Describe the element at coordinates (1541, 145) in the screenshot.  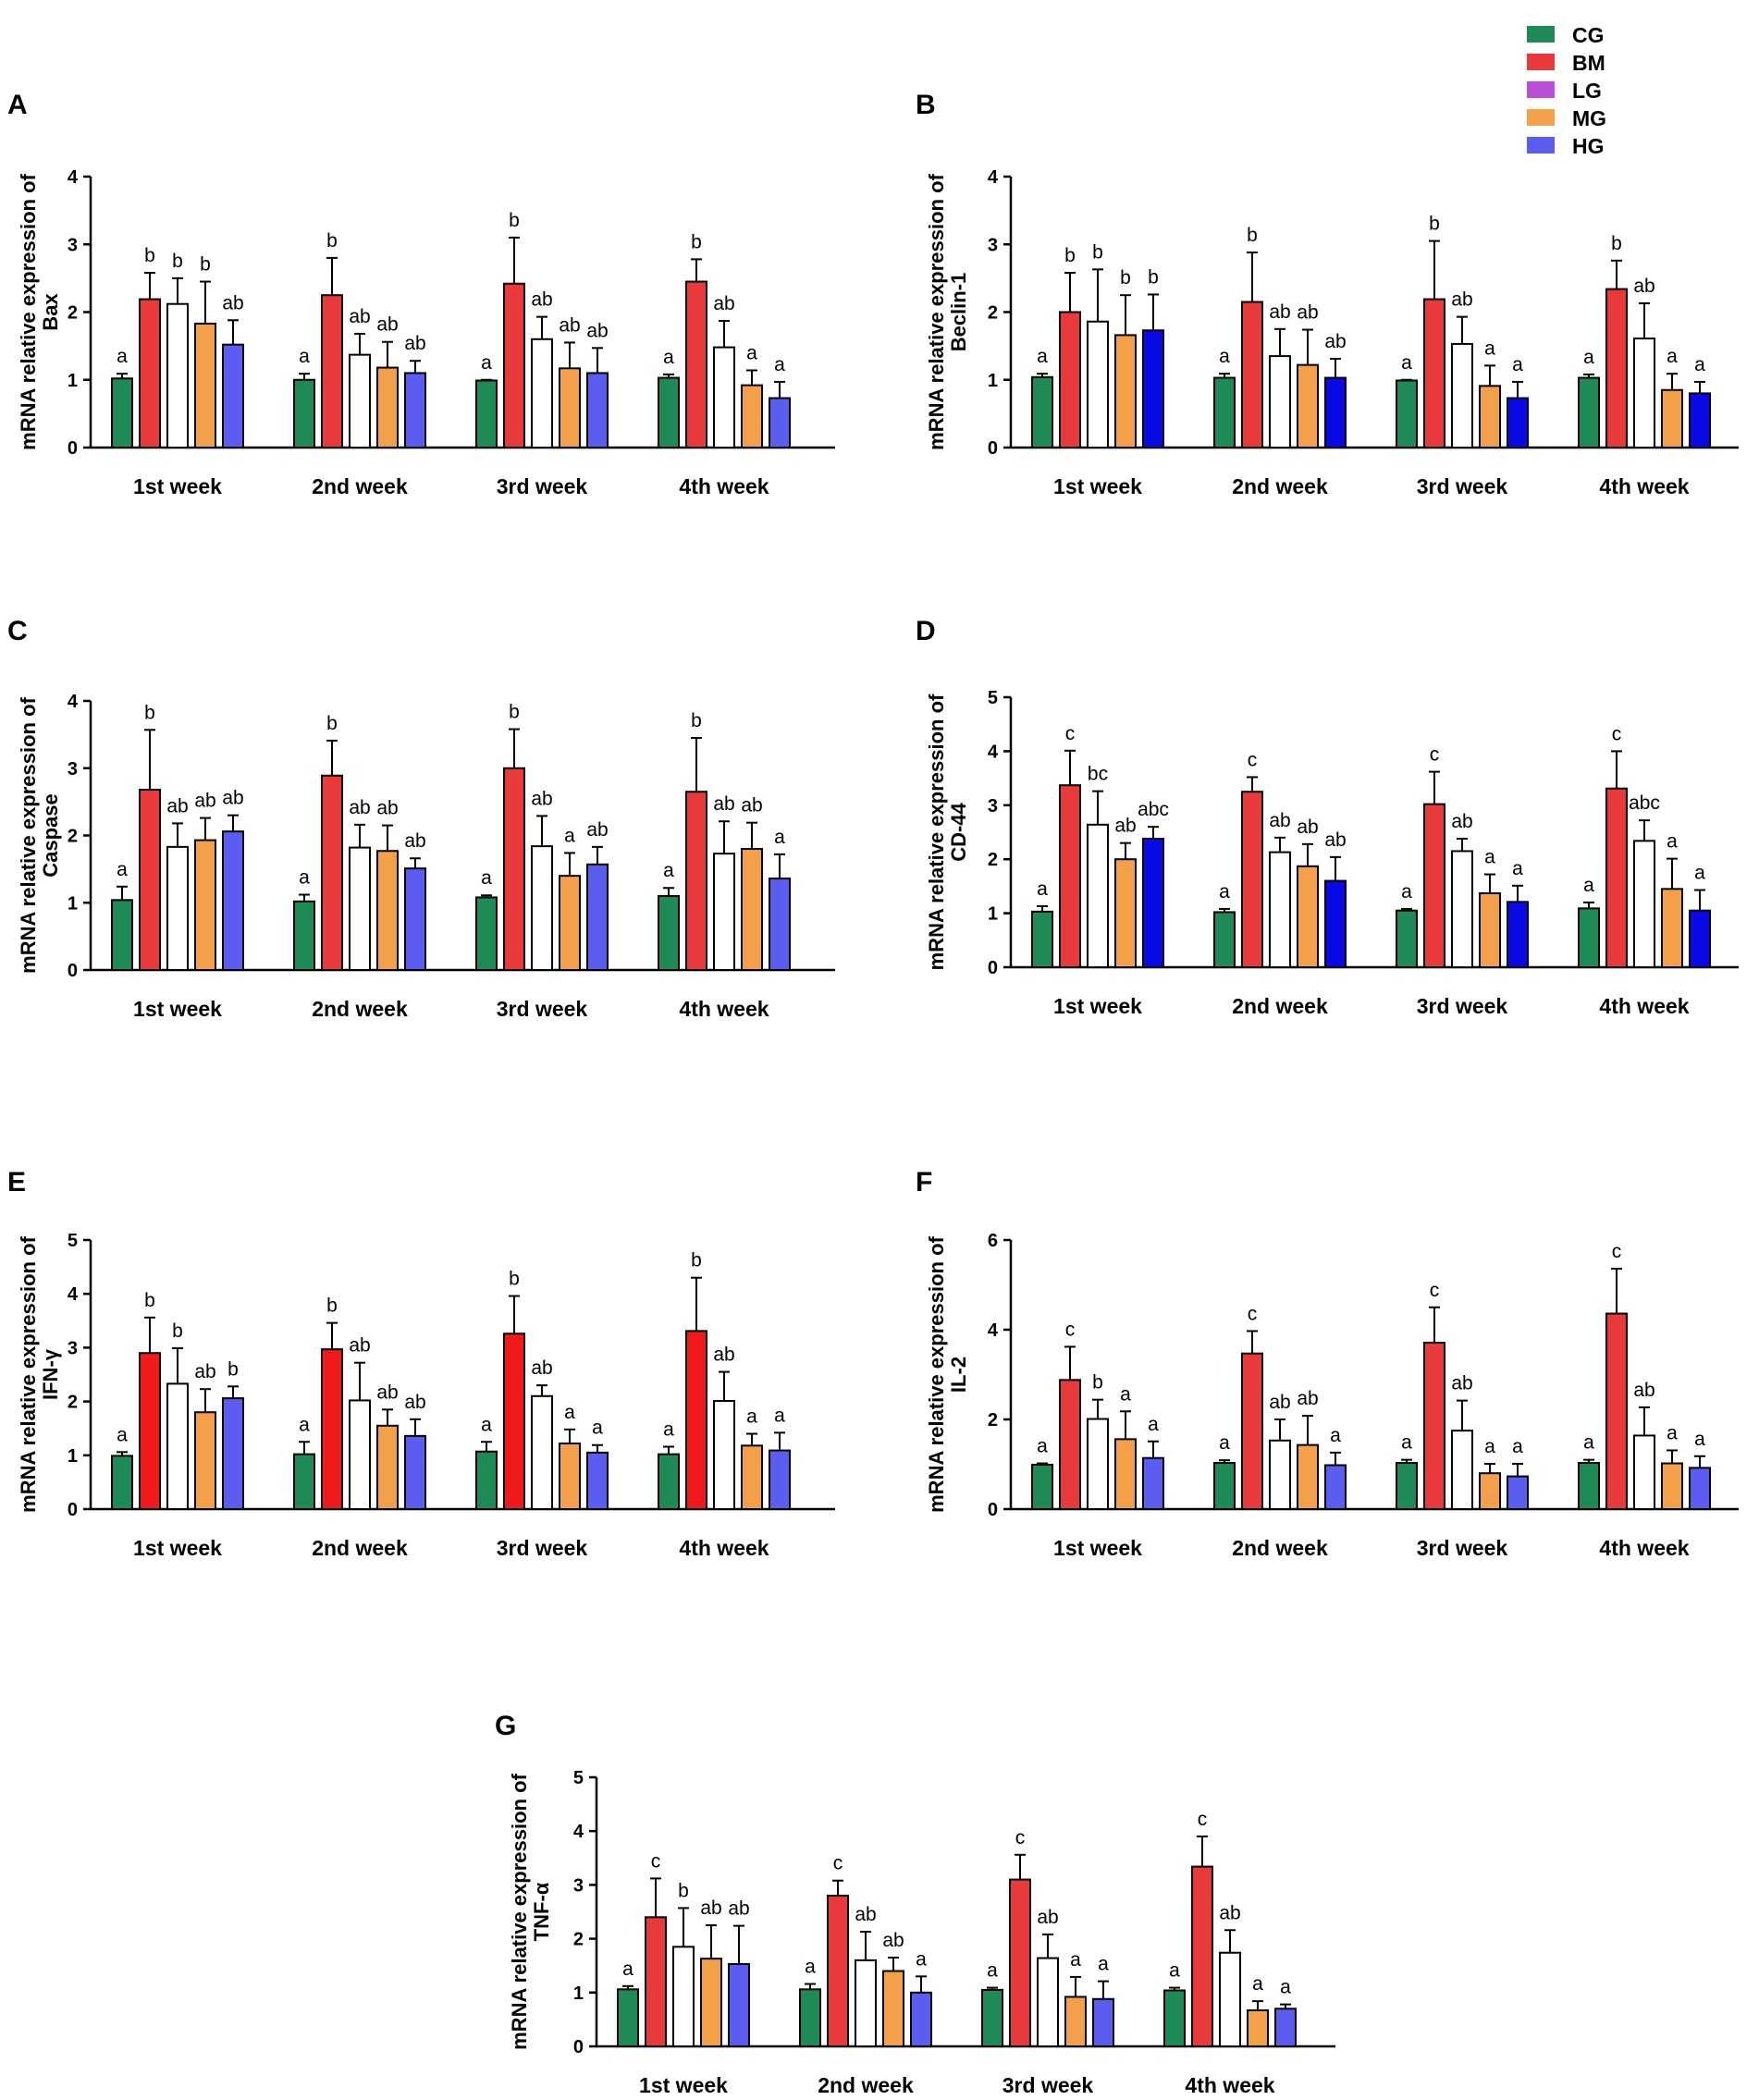
I see `legend-swatch-hg` at that location.